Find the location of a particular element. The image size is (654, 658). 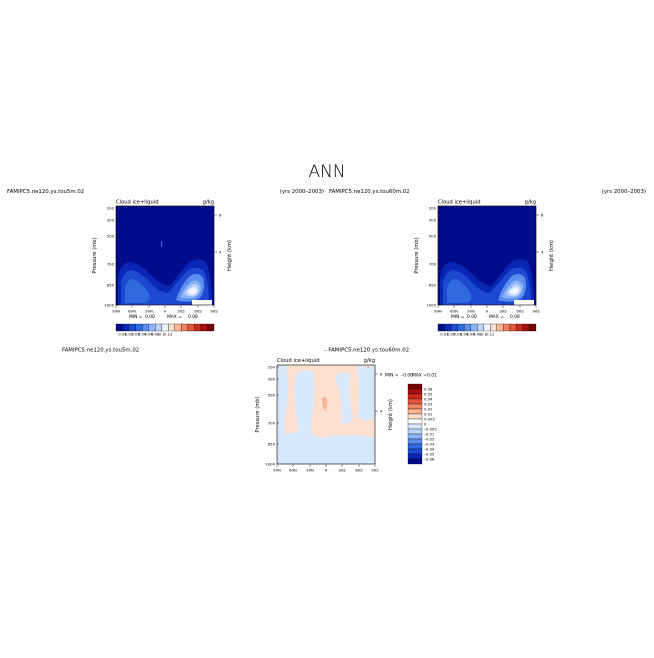

panel-1-ytick-label: 1000 is located at coordinates (109, 304).